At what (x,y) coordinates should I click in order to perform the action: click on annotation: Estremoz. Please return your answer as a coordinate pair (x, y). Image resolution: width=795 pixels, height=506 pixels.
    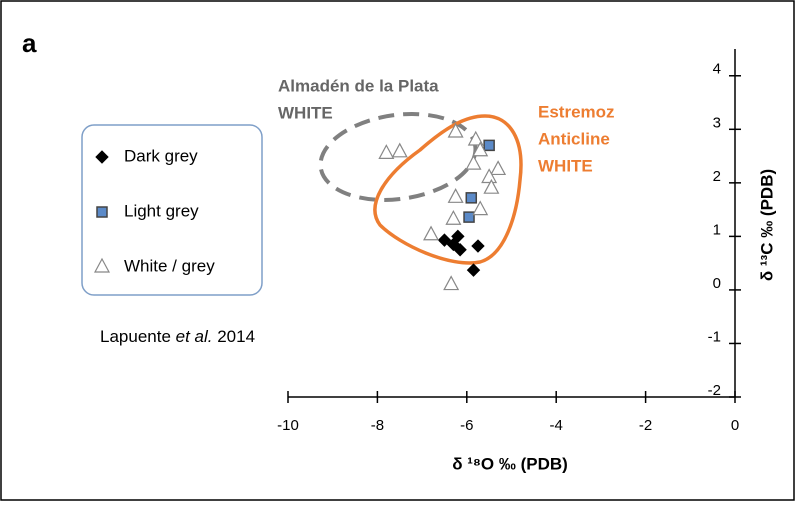
    Looking at the image, I should click on (576, 111).